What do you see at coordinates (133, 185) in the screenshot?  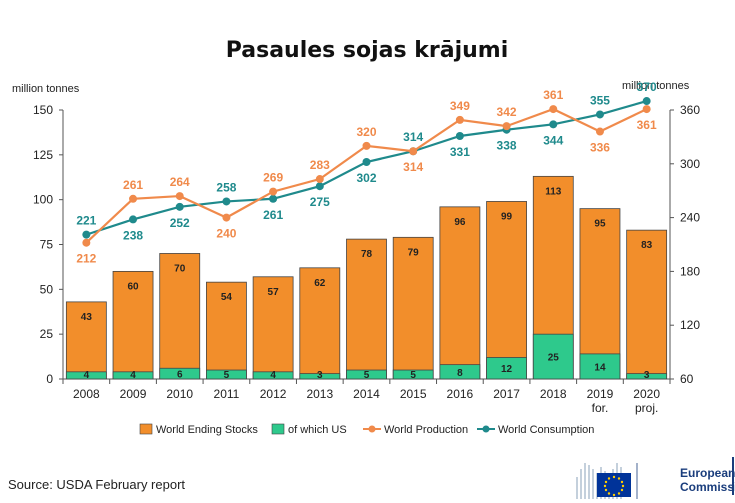 I see `production-point-label: 261` at bounding box center [133, 185].